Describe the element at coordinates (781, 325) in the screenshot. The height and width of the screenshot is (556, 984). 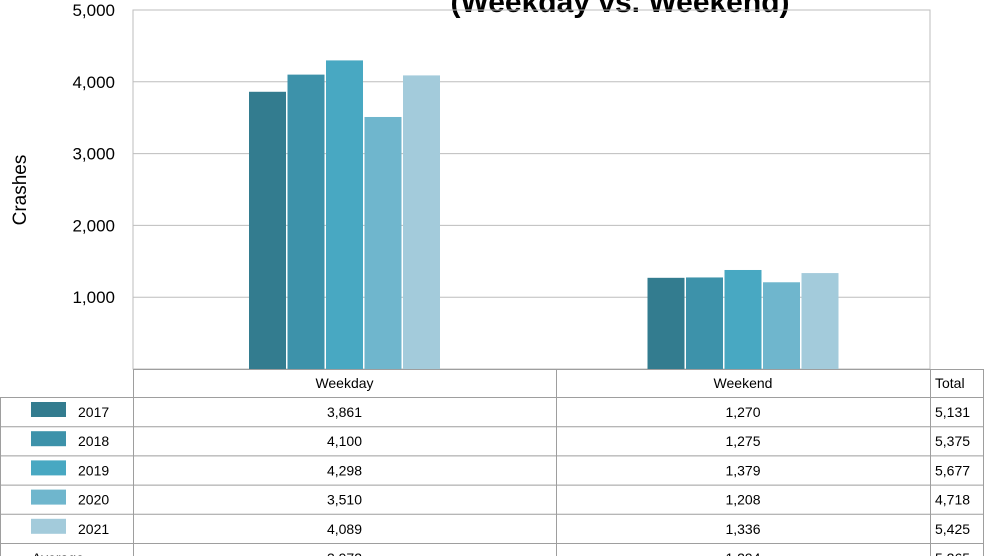
I see `bar-2020-weekend` at that location.